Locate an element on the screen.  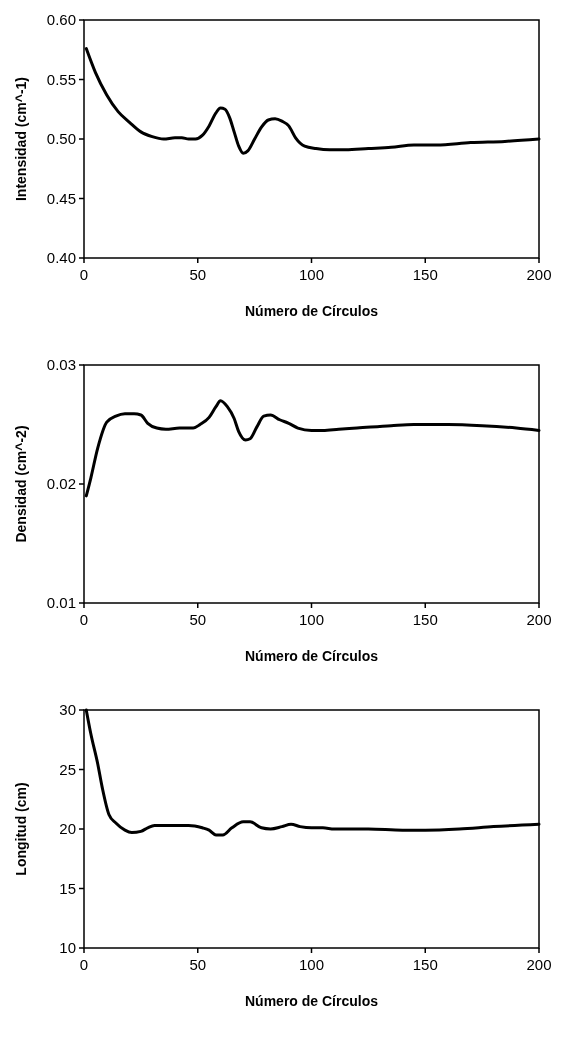
y-tick-label: 30 is located at coordinates (67, 710).